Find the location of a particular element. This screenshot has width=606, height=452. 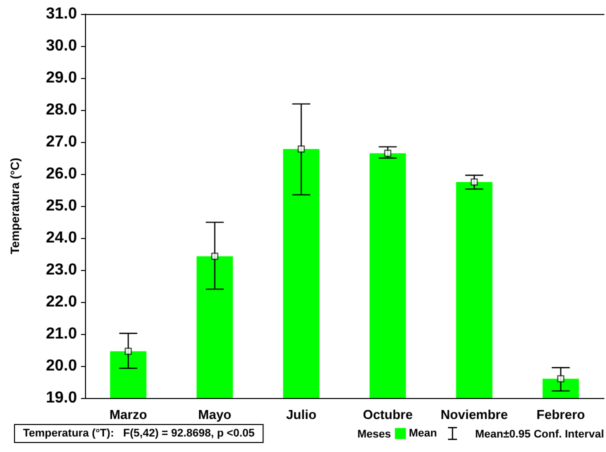

y-tick-label: 26.0 is located at coordinates (62, 174).